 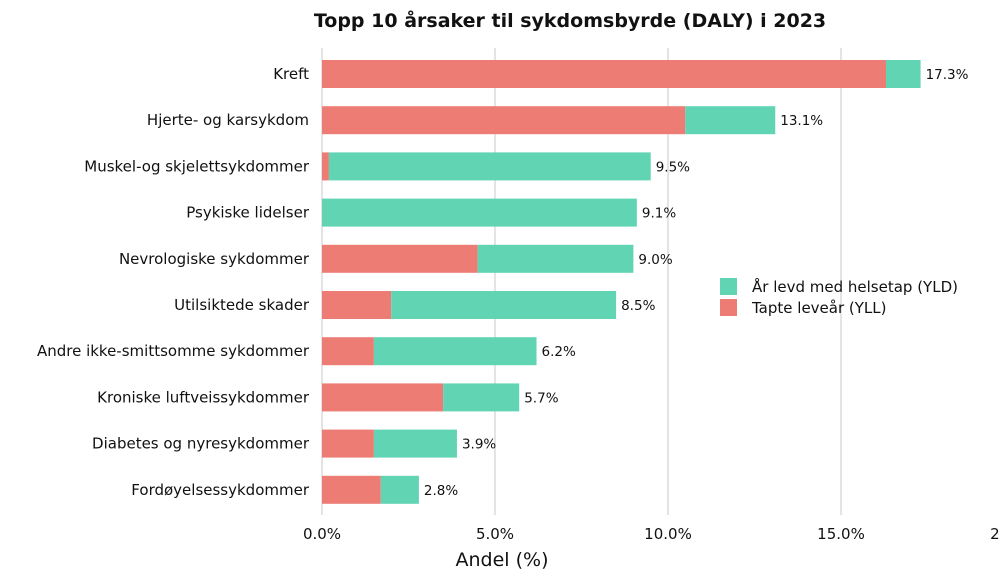 I want to click on x-axis-ticks: 0.0% 5.0% 10.0% 15.0% 20.0%, so click(x=651, y=534).